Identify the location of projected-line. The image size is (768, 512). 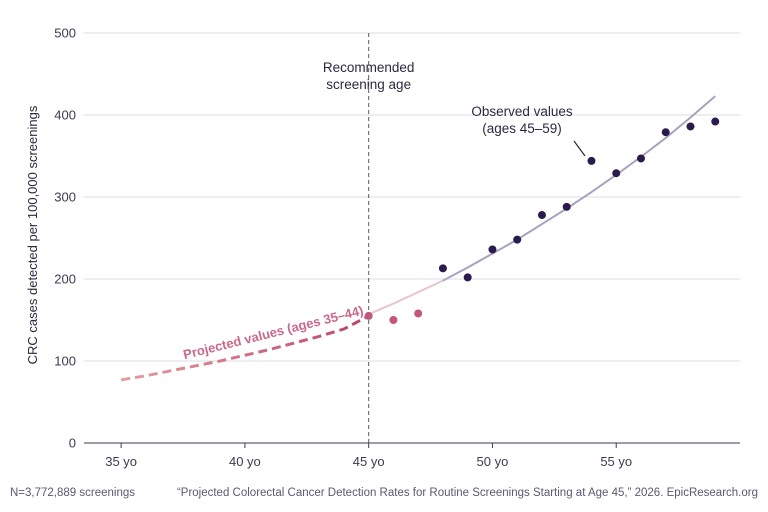
(245, 348).